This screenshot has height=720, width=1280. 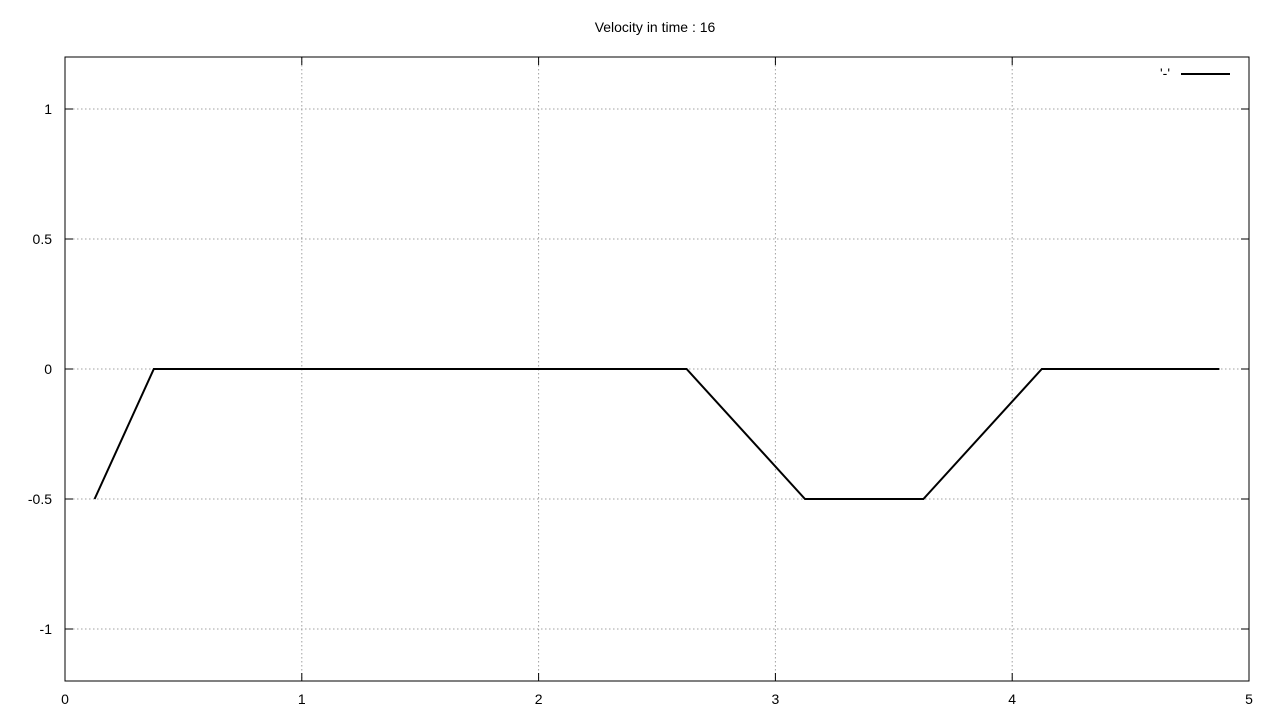 What do you see at coordinates (776, 699) in the screenshot?
I see `x-tick-label: 3` at bounding box center [776, 699].